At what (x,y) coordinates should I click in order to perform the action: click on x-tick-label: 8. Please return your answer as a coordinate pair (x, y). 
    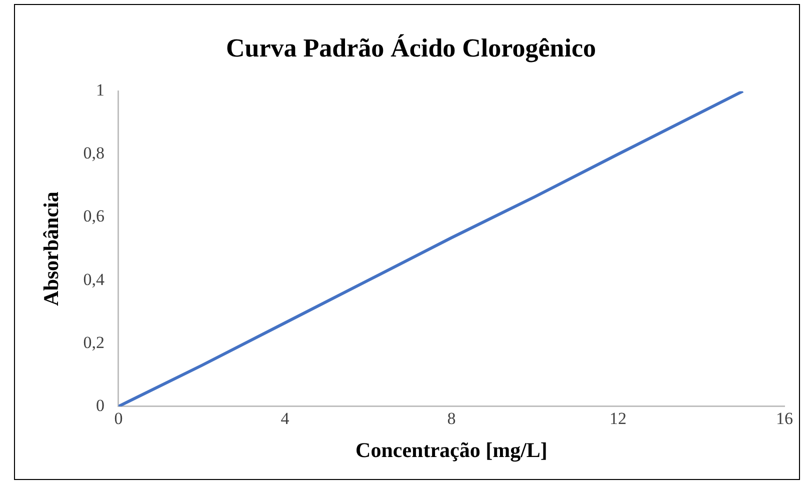
    Looking at the image, I should click on (451, 418).